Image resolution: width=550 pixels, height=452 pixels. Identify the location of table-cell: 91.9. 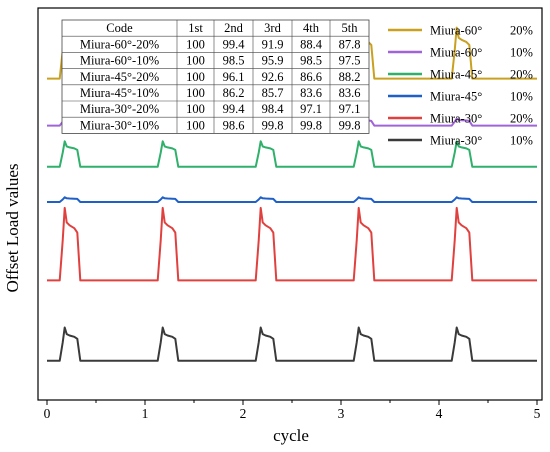
(273, 44).